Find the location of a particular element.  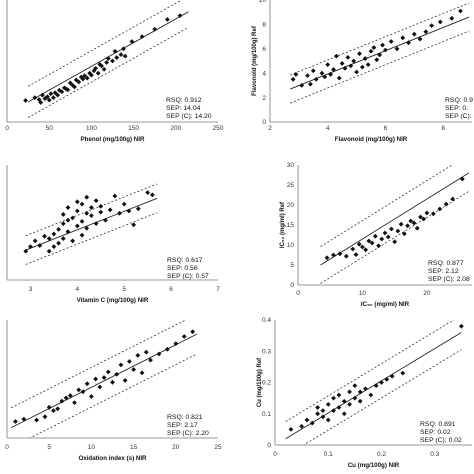

y-tick-label: 10 is located at coordinates (291, 245).